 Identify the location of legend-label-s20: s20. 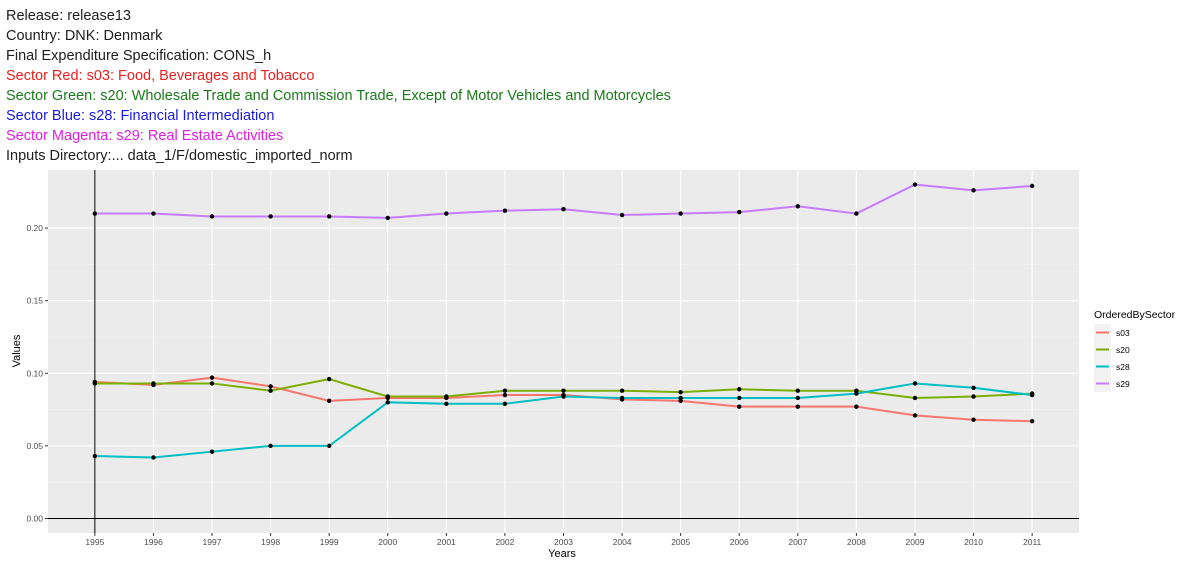
(1123, 350).